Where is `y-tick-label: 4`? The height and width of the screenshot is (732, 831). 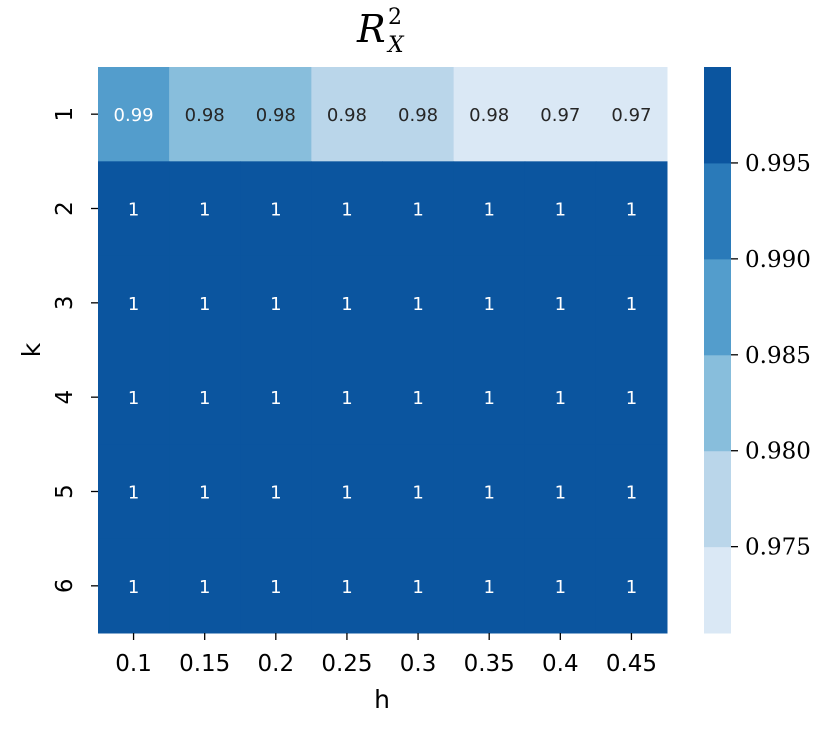
y-tick-label: 4 is located at coordinates (65, 397).